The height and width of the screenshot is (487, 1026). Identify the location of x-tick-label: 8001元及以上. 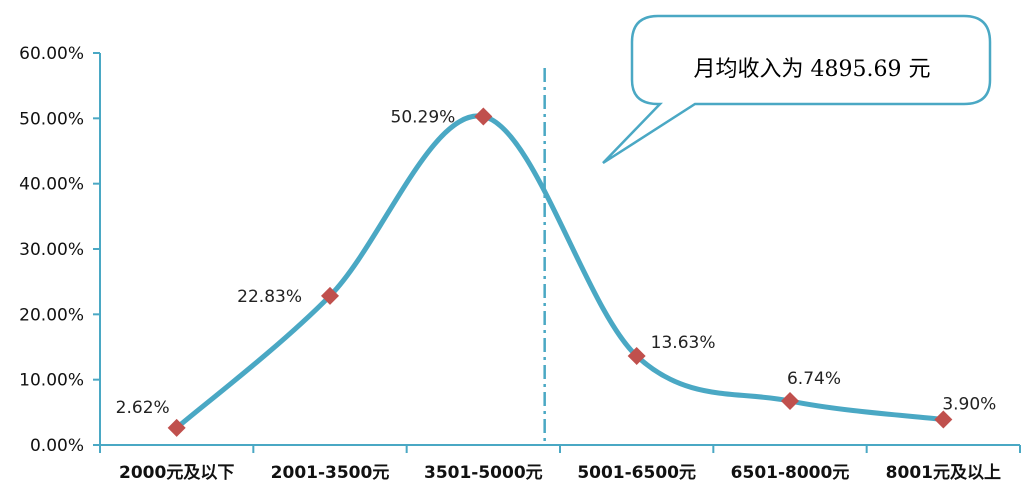
(943, 473).